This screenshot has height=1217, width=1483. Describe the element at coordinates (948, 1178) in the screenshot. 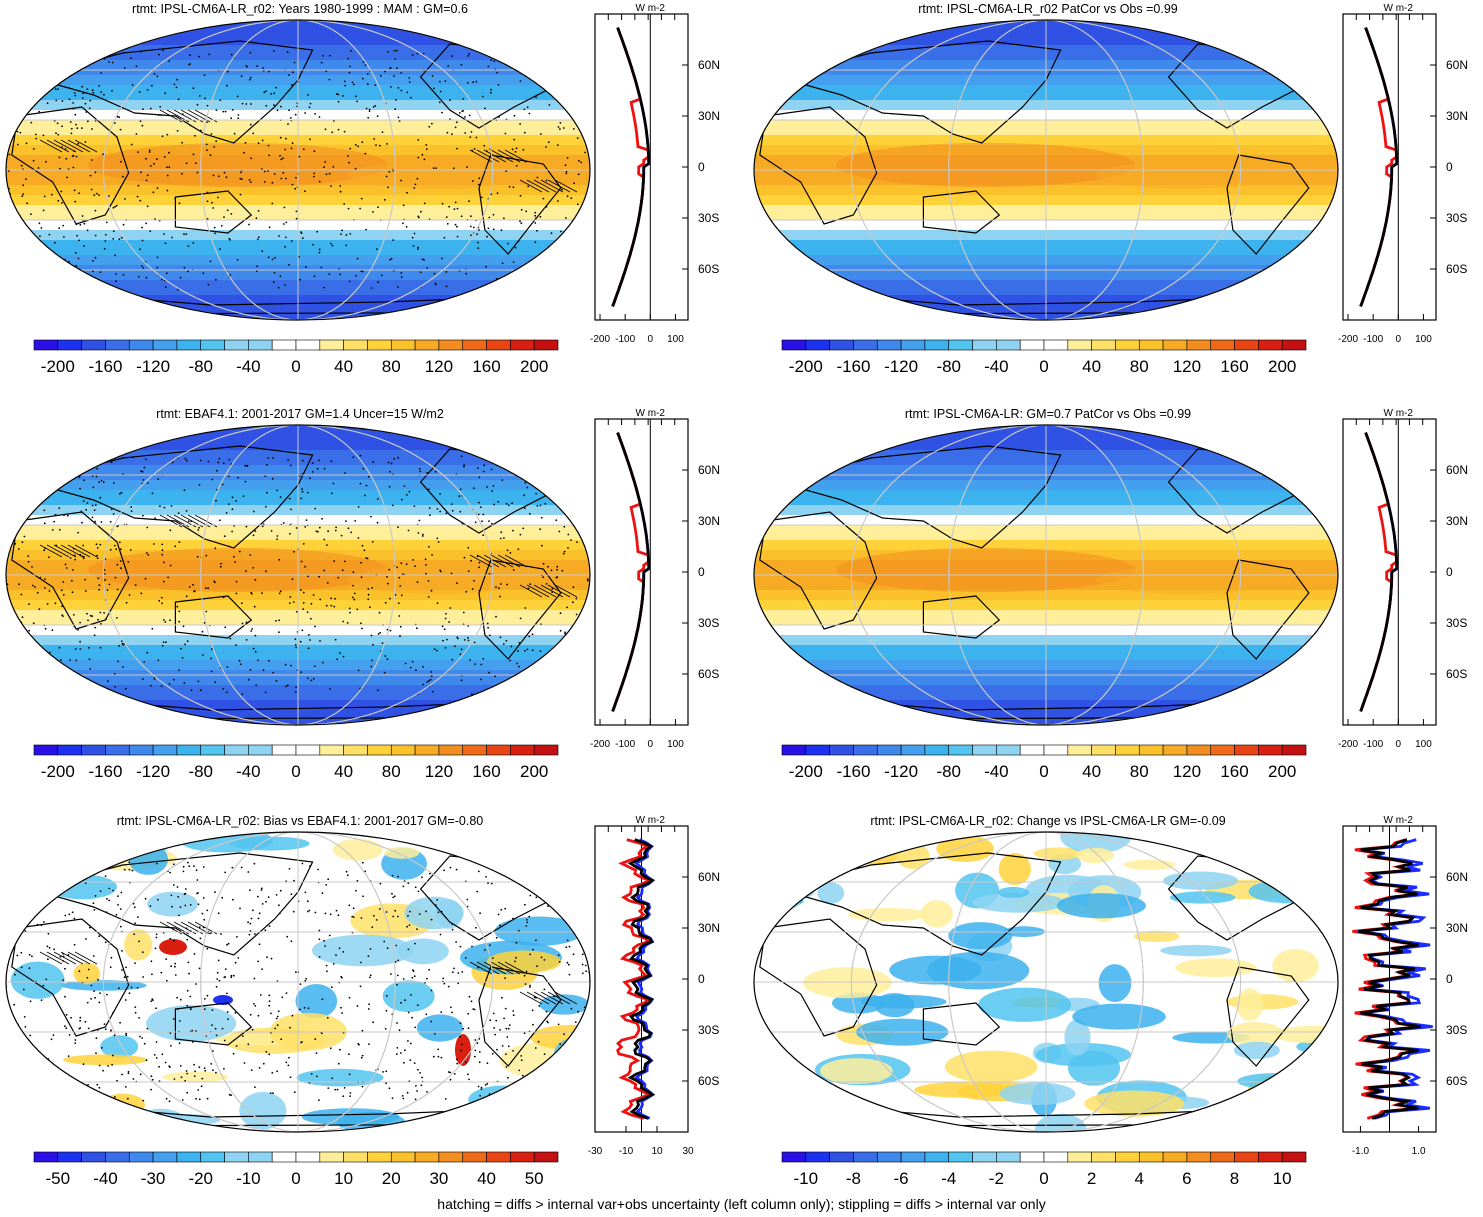

I see `colorbar-label: -4` at that location.